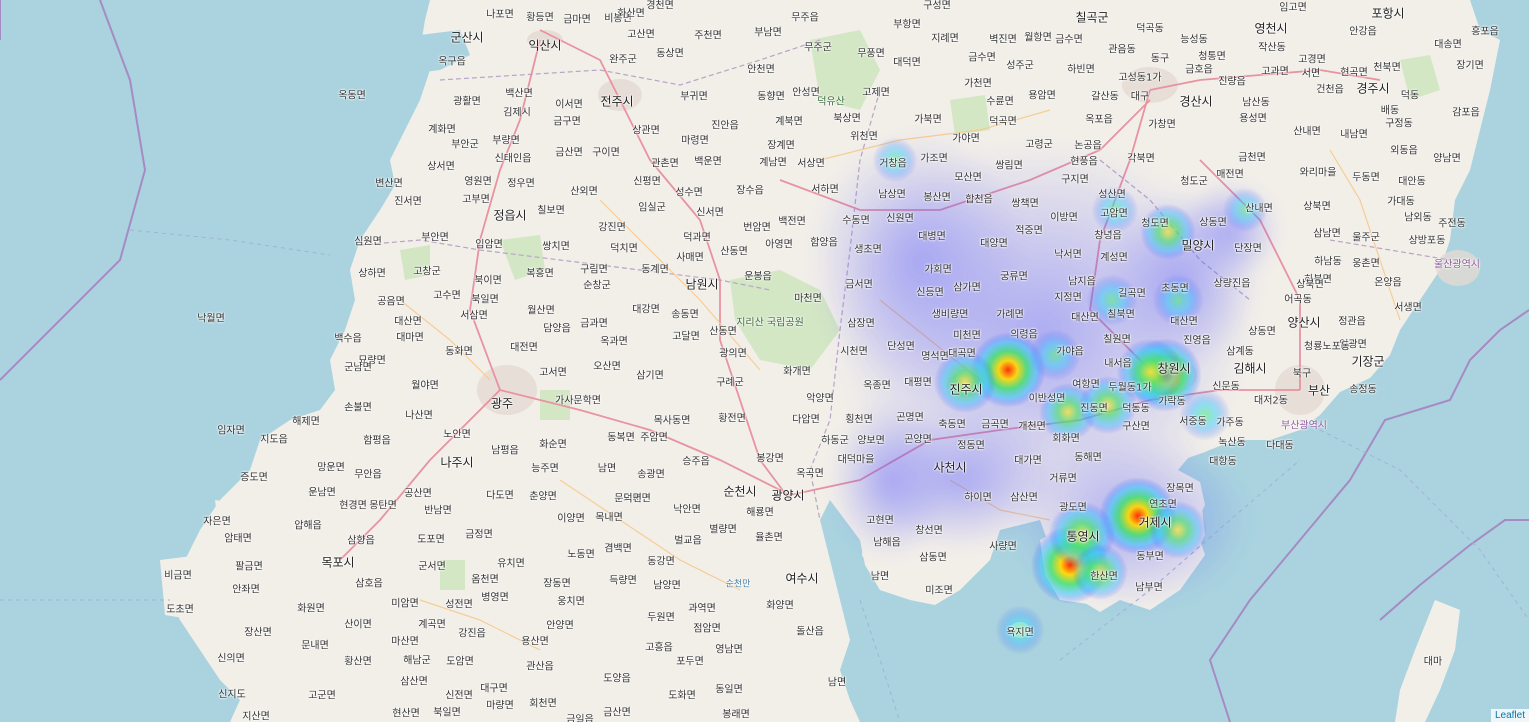 Image resolution: width=1529 pixels, height=722 pixels. Describe the element at coordinates (557, 329) in the screenshot. I see `place-label: 담양읍` at that location.